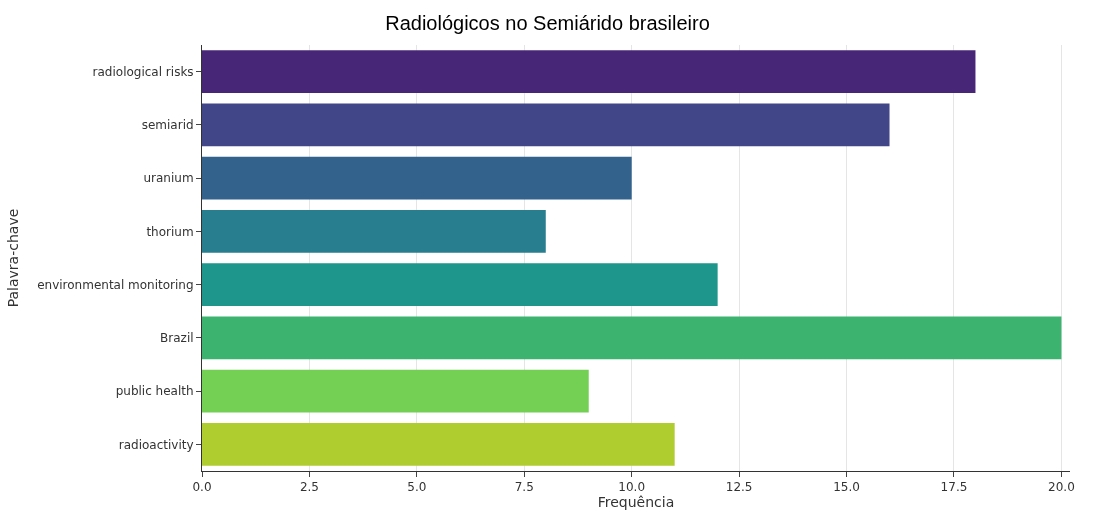 Image resolution: width=1095 pixels, height=518 pixels. What do you see at coordinates (115, 284) in the screenshot?
I see `y-tick-label: environmental monitoring` at bounding box center [115, 284].